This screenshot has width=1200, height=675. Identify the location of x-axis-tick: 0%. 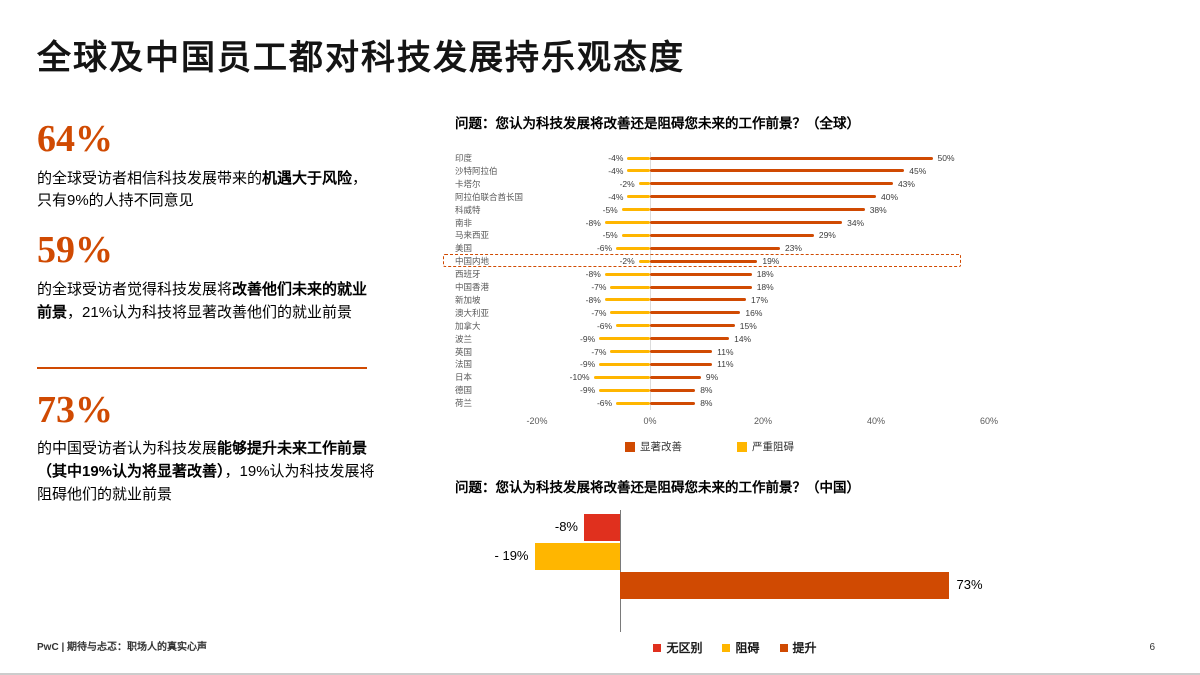
(650, 421).